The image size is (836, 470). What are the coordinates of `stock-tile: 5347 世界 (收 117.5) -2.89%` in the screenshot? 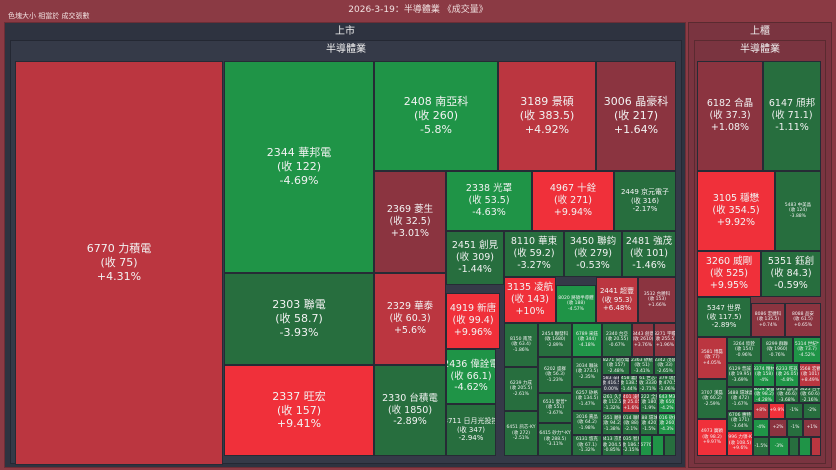 It's located at (724, 317).